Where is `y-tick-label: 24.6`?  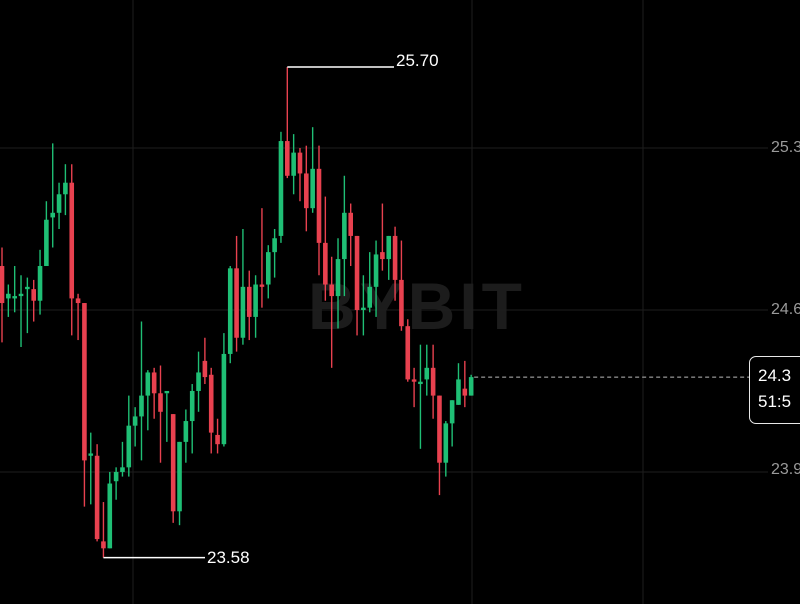
y-tick-label: 24.6 is located at coordinates (785, 309).